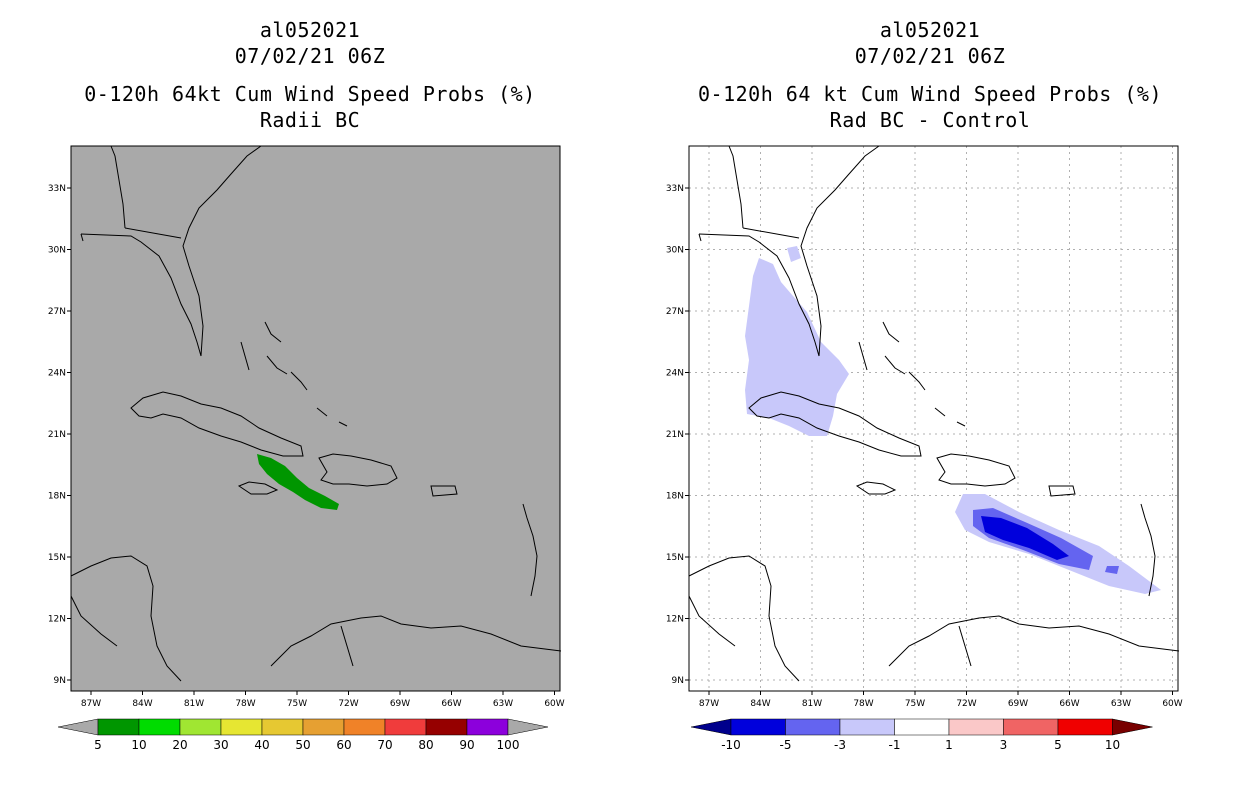  I want to click on right-storm-id: al052021, so click(930, 30).